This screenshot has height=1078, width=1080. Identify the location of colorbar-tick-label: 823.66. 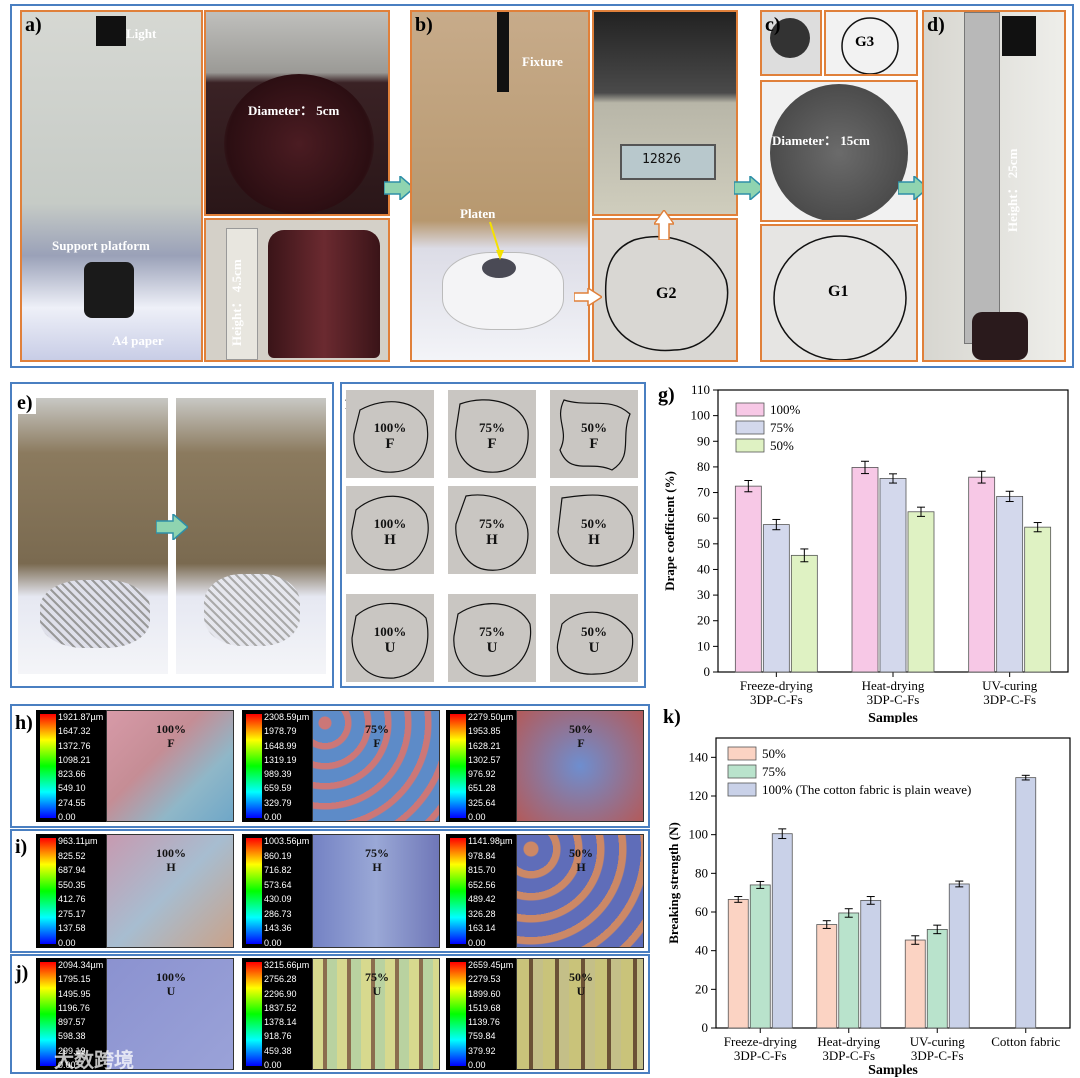
(72, 774).